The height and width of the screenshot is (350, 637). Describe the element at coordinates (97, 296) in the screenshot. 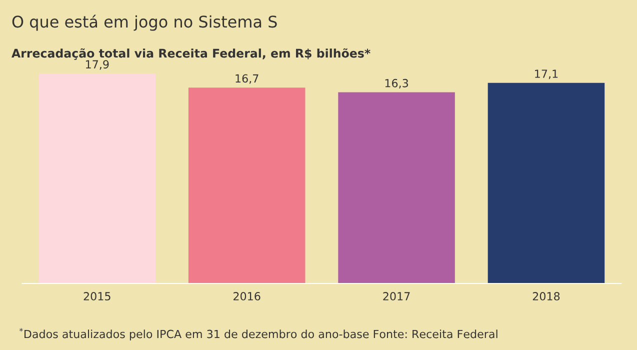

I see `x-tick-label: 2015` at that location.